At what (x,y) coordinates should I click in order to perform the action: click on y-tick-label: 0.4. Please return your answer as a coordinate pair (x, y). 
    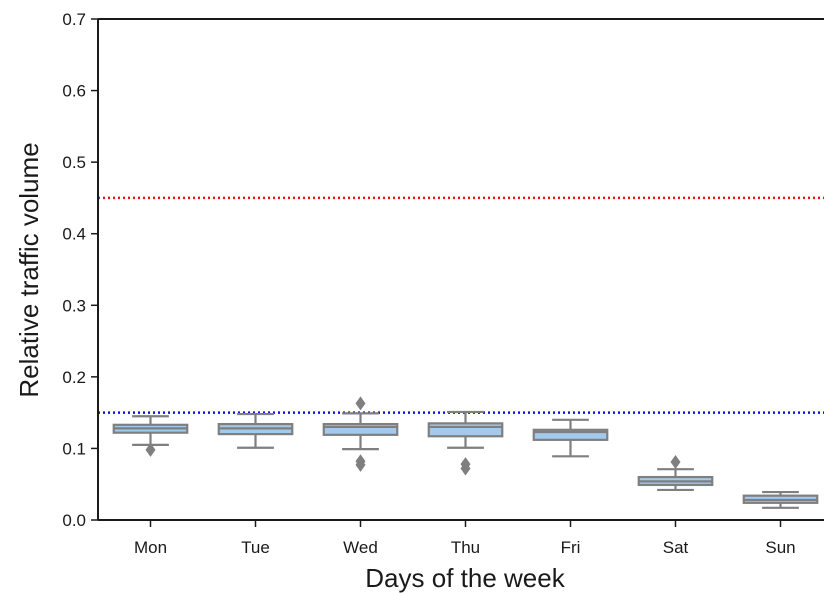
    Looking at the image, I should click on (74, 234).